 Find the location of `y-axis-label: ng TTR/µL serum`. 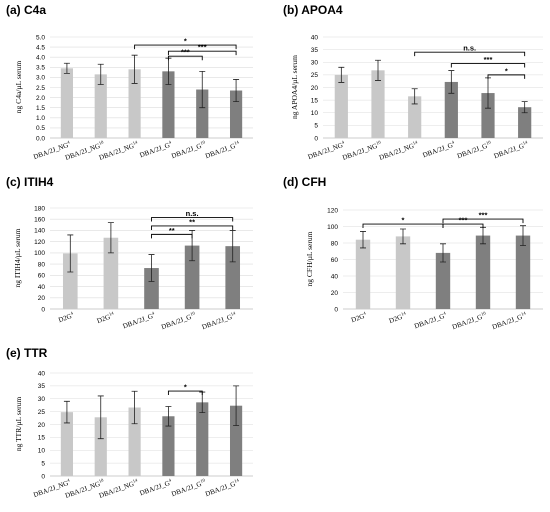

y-axis-label: ng TTR/µL serum is located at coordinates (18, 424).